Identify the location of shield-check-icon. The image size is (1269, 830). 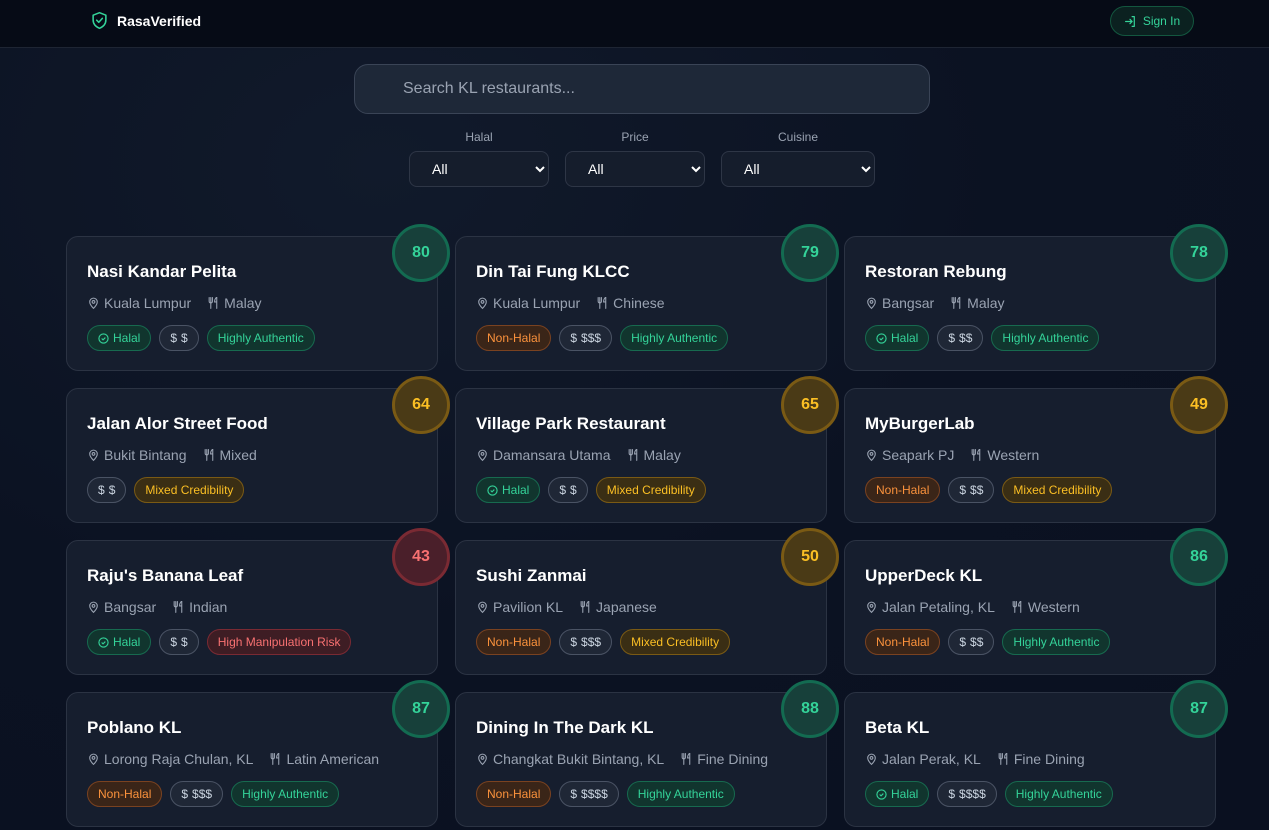
(99, 20).